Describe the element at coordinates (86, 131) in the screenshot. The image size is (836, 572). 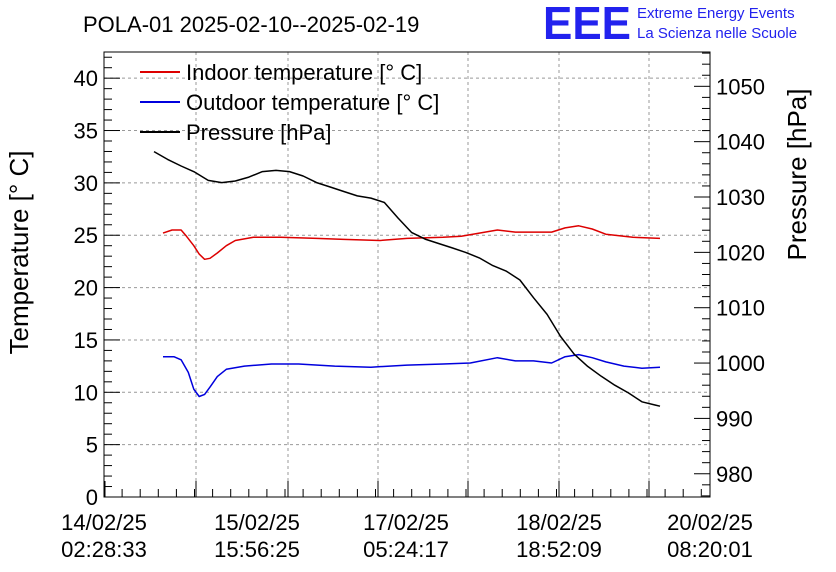
I see `y-tick-label: 35` at that location.